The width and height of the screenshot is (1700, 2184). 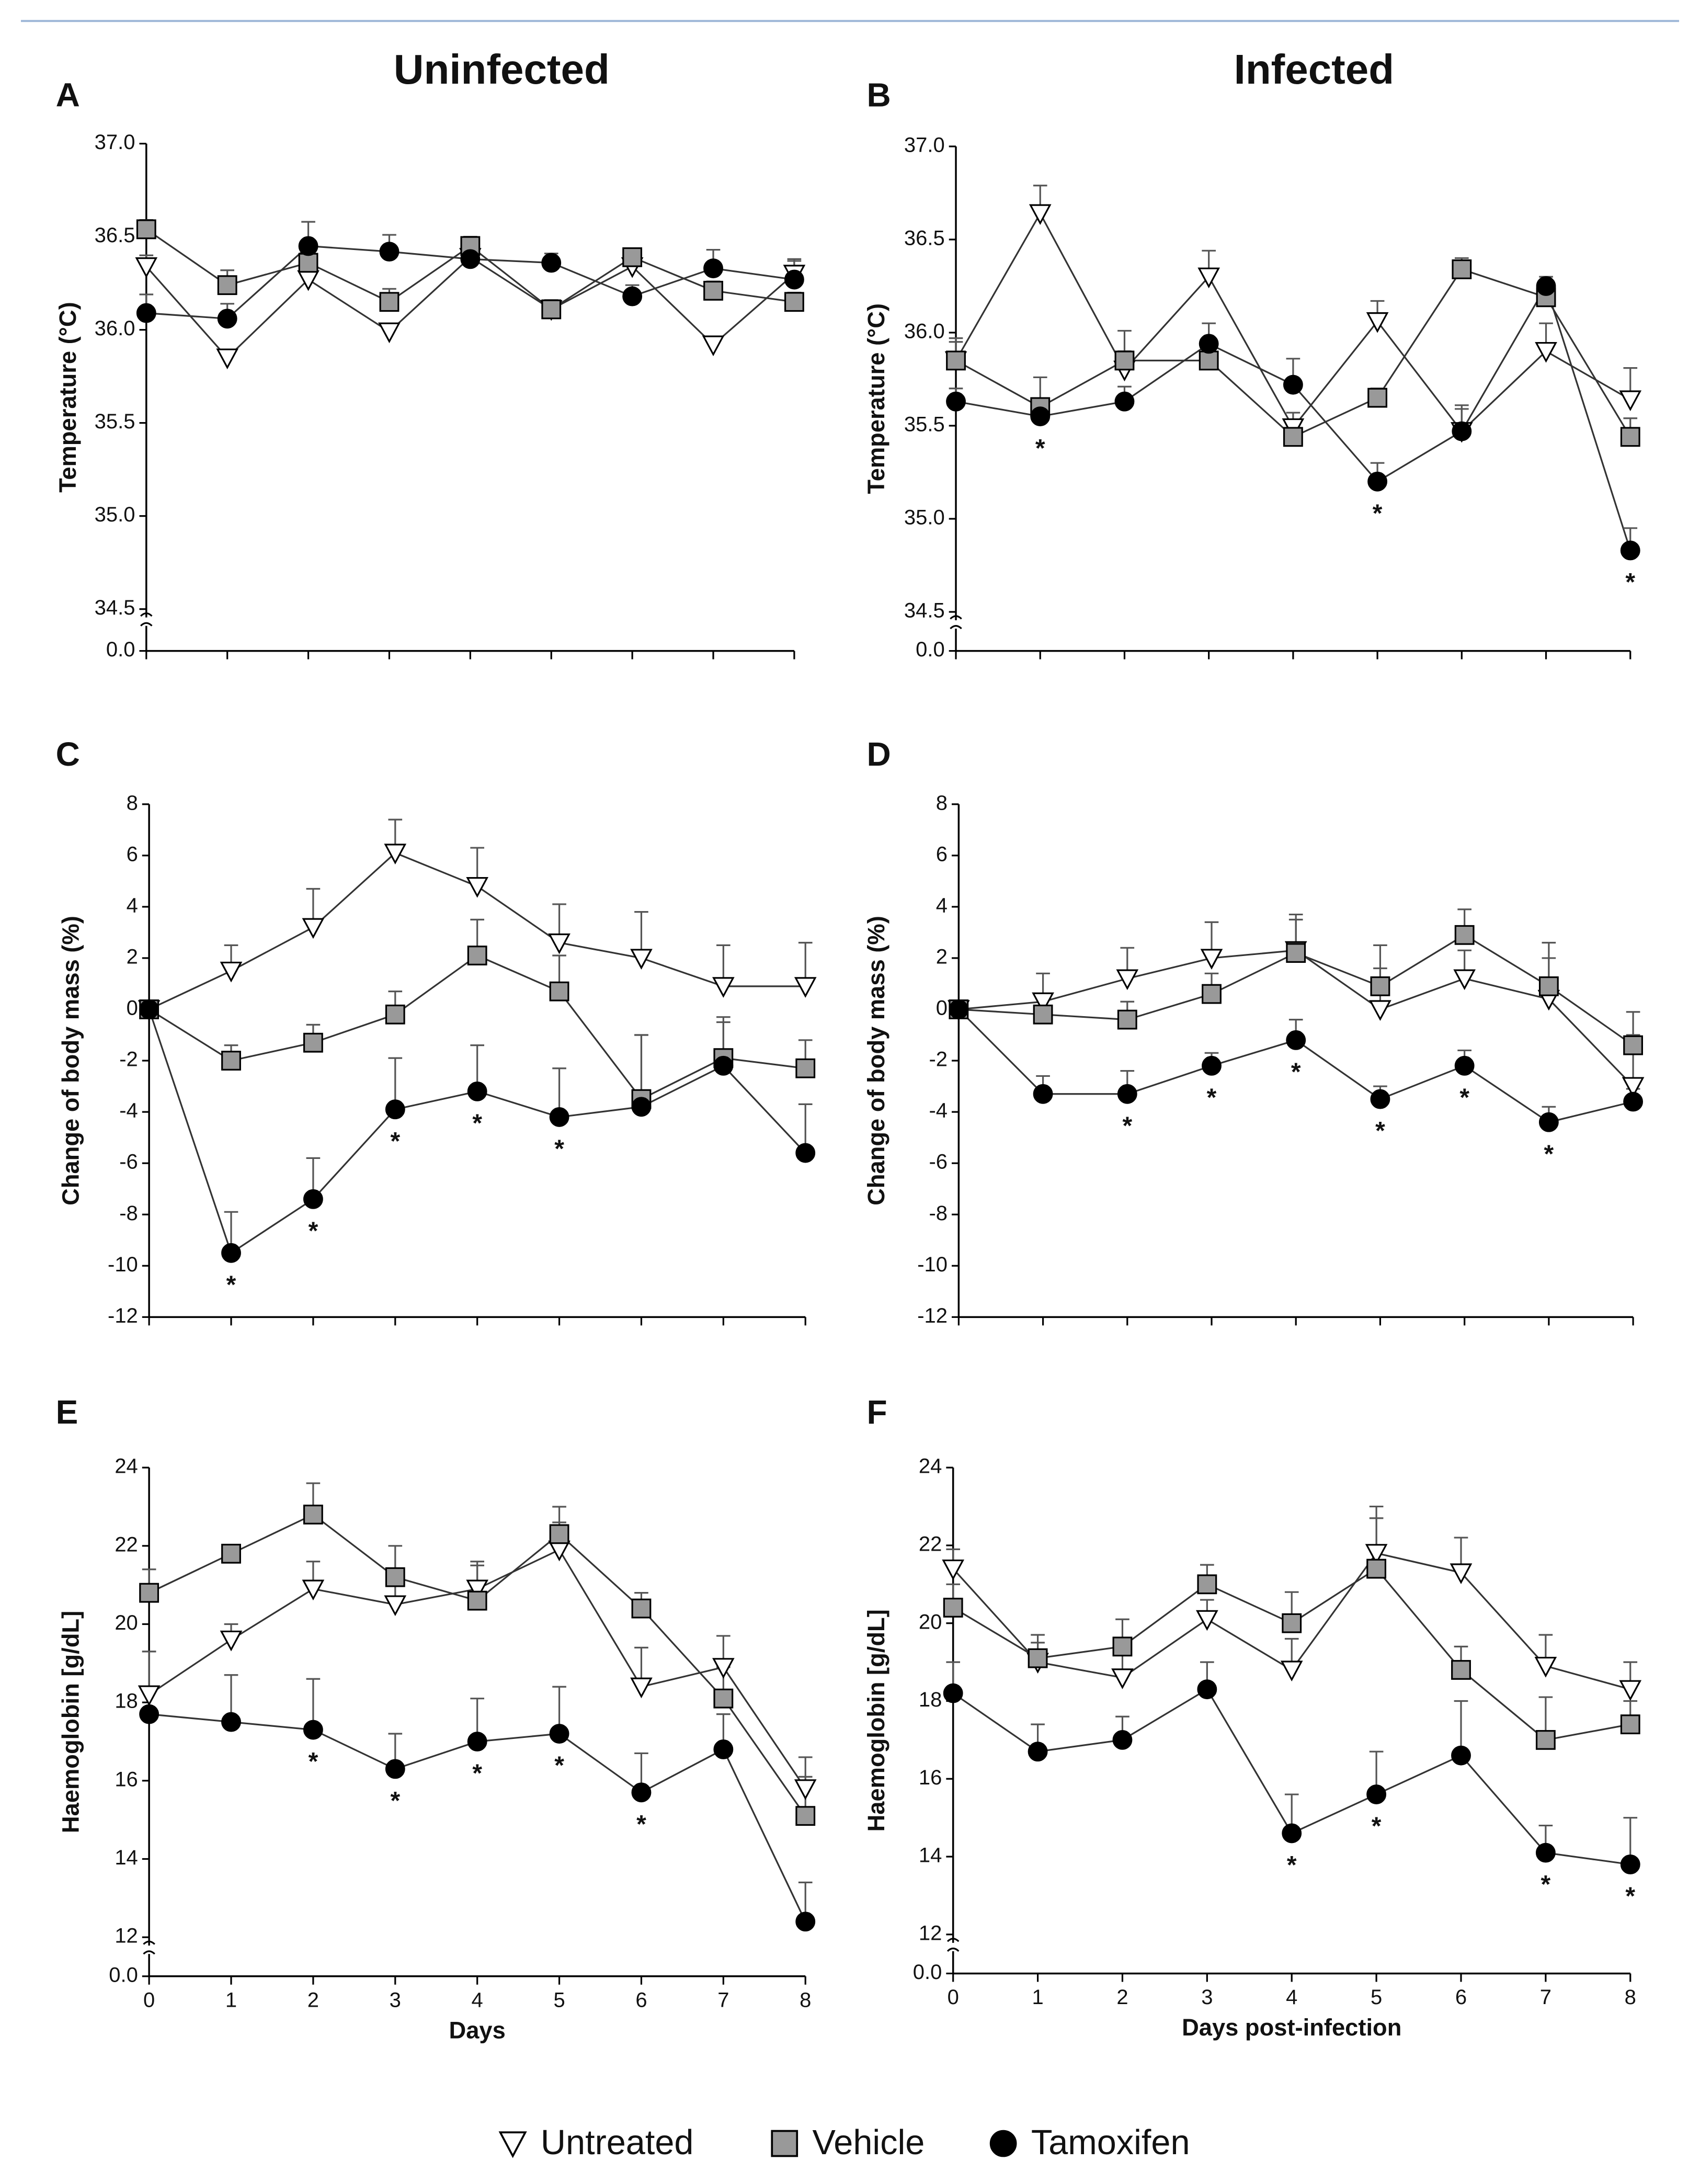 What do you see at coordinates (930, 1855) in the screenshot?
I see `y-tick-label: 14` at bounding box center [930, 1855].